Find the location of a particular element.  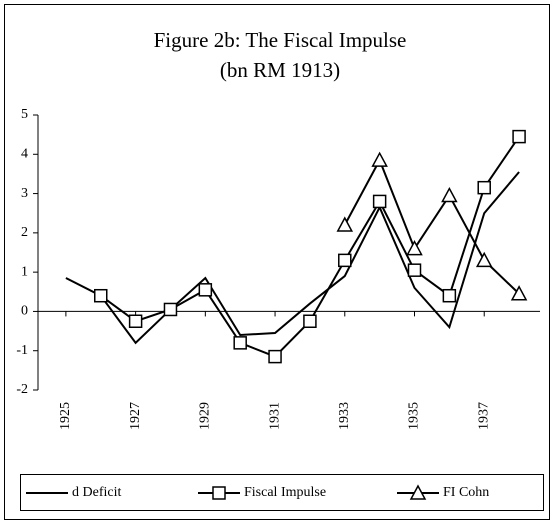

legend-label: FI Cohn is located at coordinates (466, 492).